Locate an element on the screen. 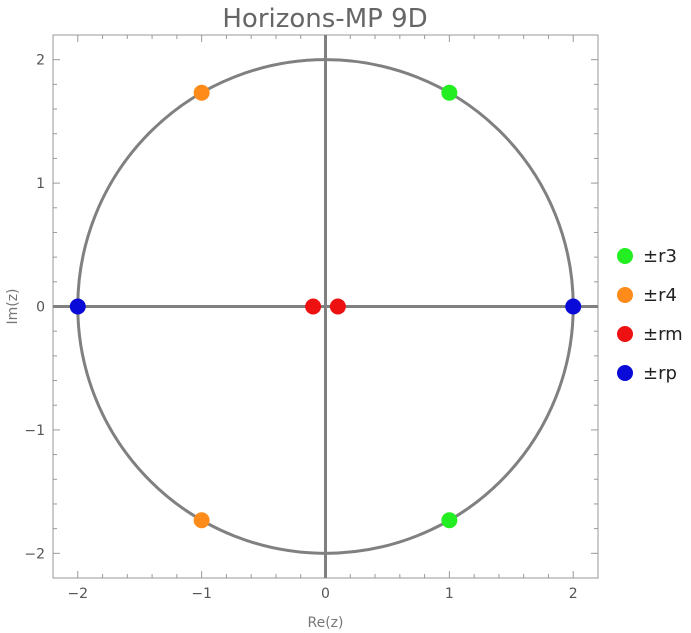 This screenshot has height=633, width=691. legend-label: ±rp is located at coordinates (660, 373).